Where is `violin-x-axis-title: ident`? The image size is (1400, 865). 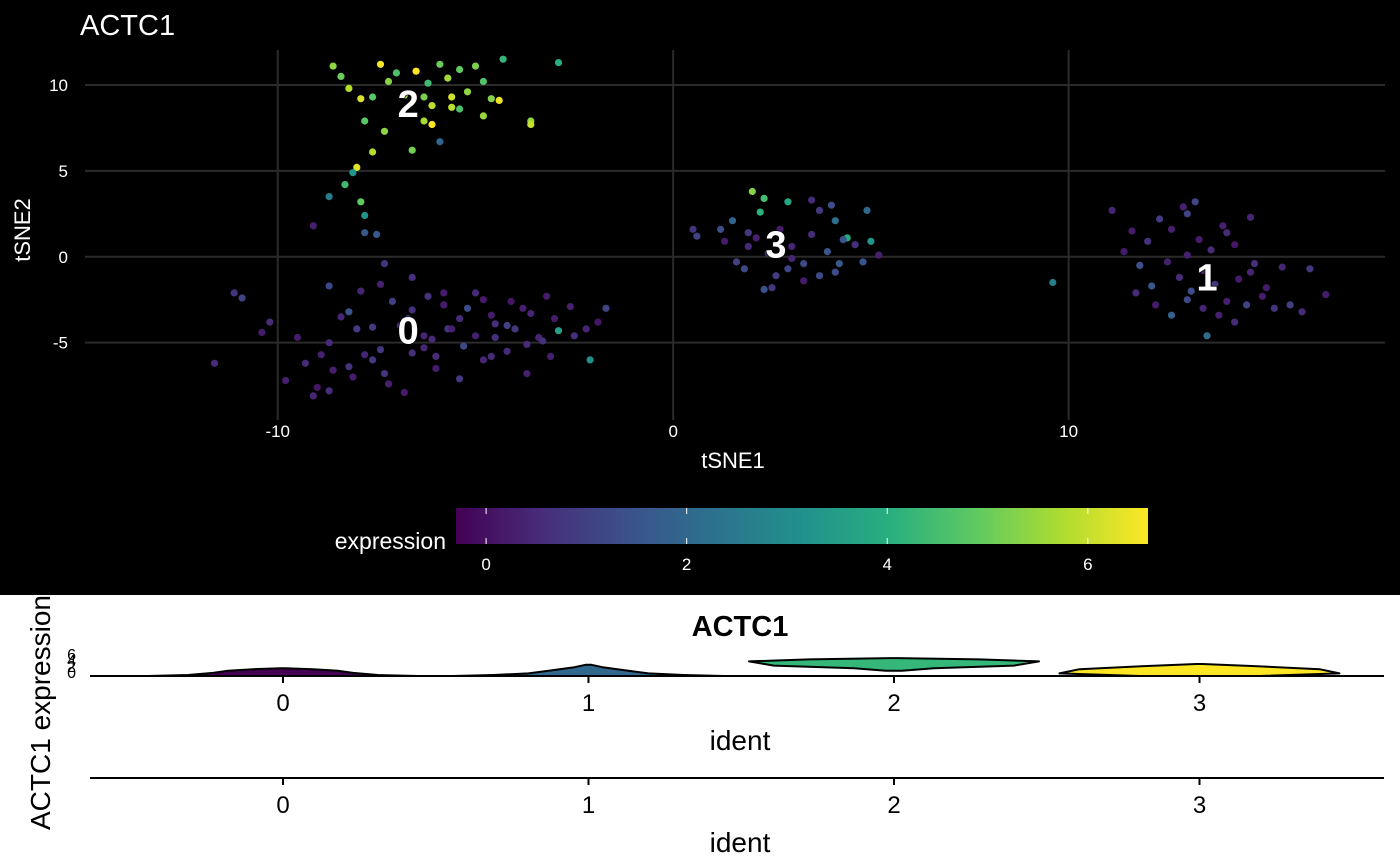
violin-x-axis-title: ident is located at coordinates (740, 740).